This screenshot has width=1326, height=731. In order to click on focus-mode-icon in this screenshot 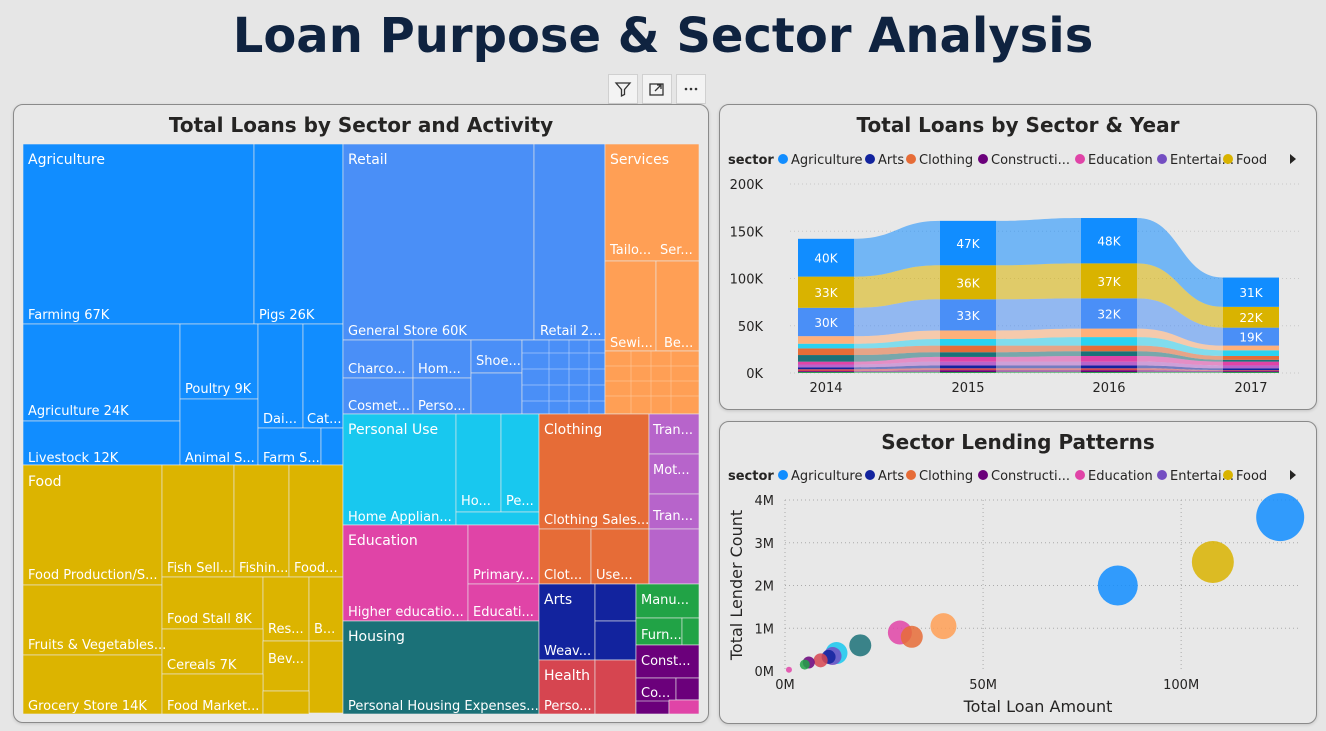, I will do `click(657, 89)`.